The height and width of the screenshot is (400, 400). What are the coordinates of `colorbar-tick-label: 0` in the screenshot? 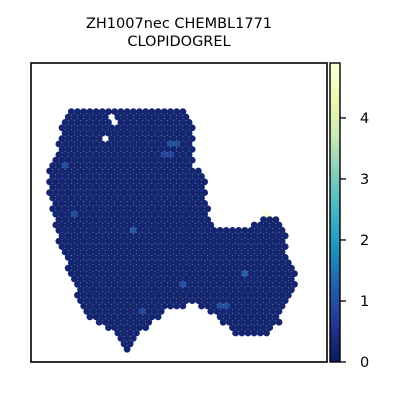 It's located at (364, 363).